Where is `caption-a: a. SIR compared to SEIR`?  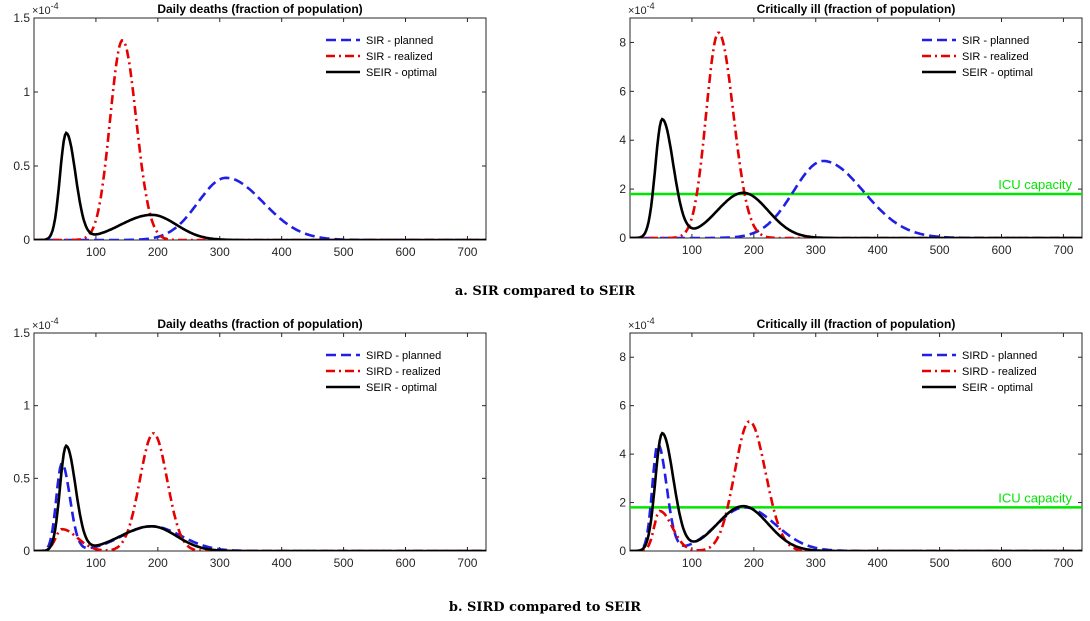 caption-a: a. SIR compared to SEIR is located at coordinates (545, 291).